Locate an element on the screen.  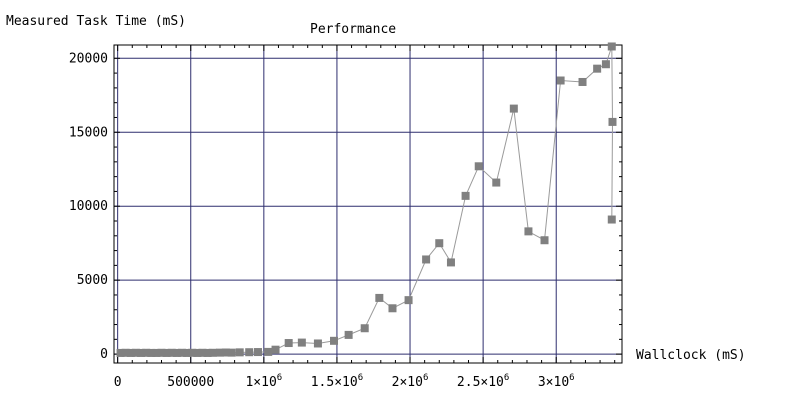
y-axis-title: Measured Task Time (mS) is located at coordinates (96, 21).